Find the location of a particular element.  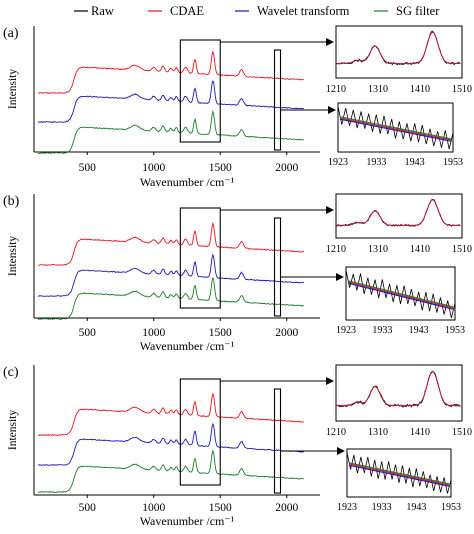

legend: Raw CDAE Wavelet transform SG filter is located at coordinates (257, 11).